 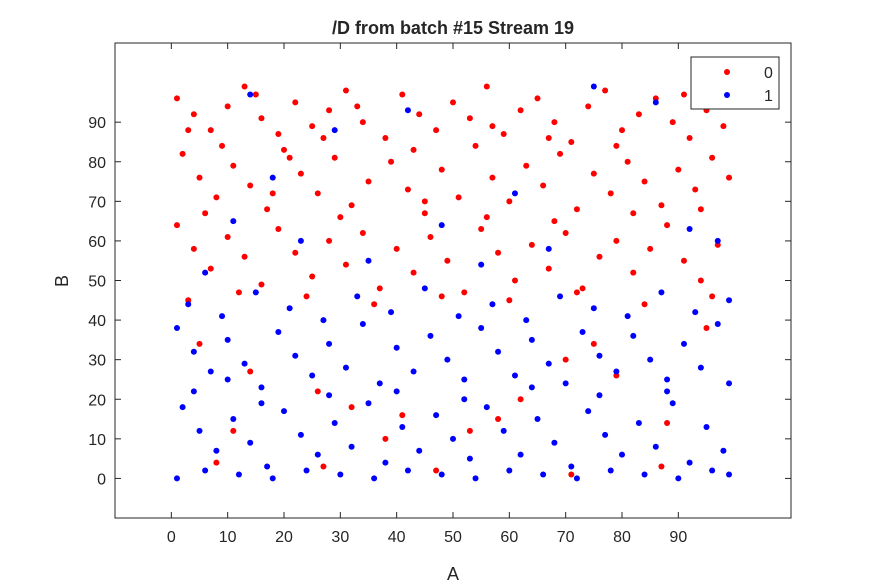 What do you see at coordinates (566, 537) in the screenshot?
I see `x-tick-label: 70` at bounding box center [566, 537].